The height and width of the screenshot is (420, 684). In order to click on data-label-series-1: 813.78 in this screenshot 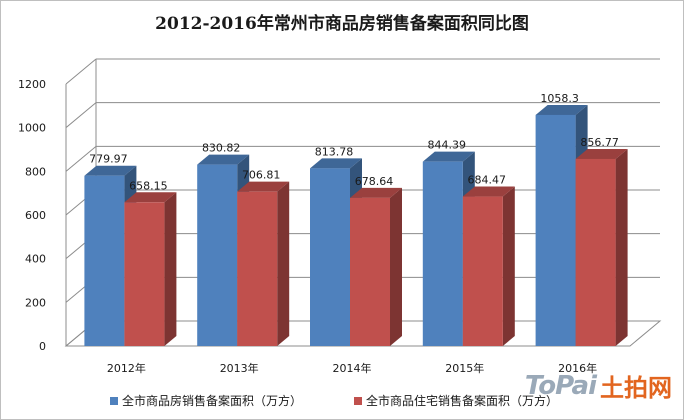, I will do `click(334, 151)`.